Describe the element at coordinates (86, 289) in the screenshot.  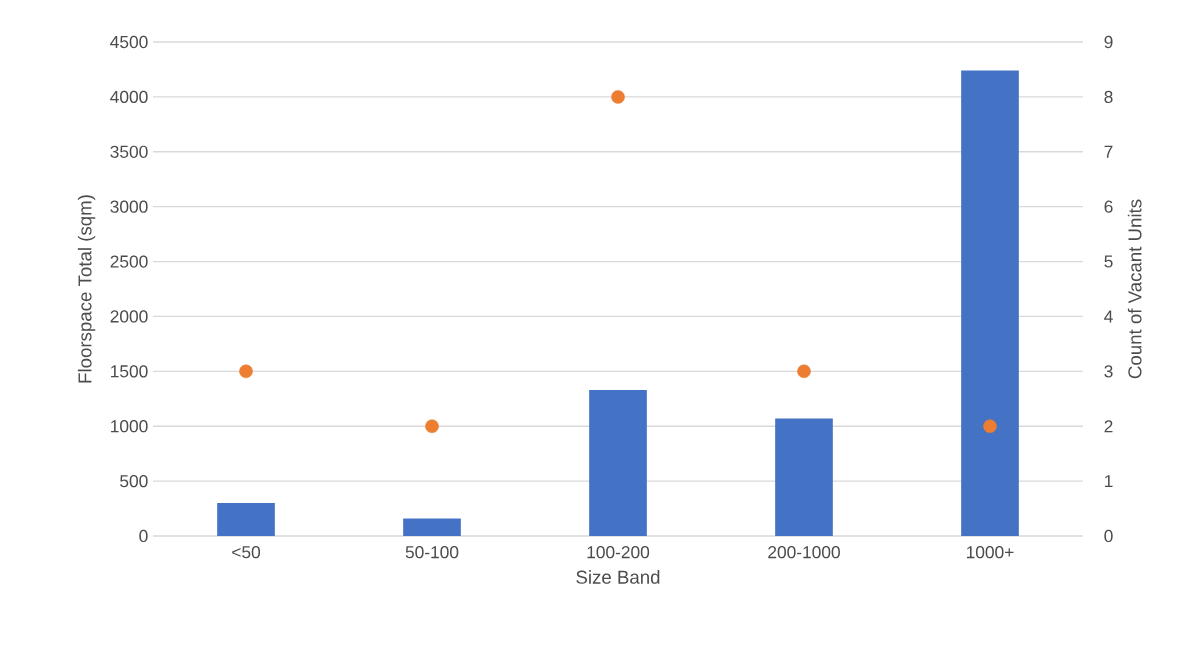
I see `y-axis-title: Floorspace Total (sqm)` at that location.